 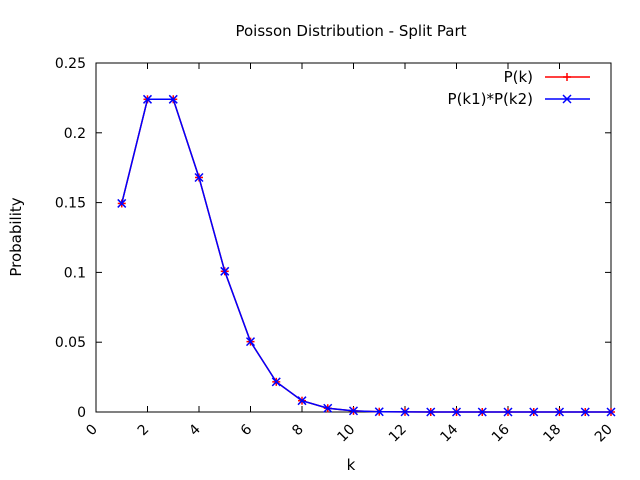 What do you see at coordinates (351, 465) in the screenshot?
I see `x-axis-label: k` at bounding box center [351, 465].